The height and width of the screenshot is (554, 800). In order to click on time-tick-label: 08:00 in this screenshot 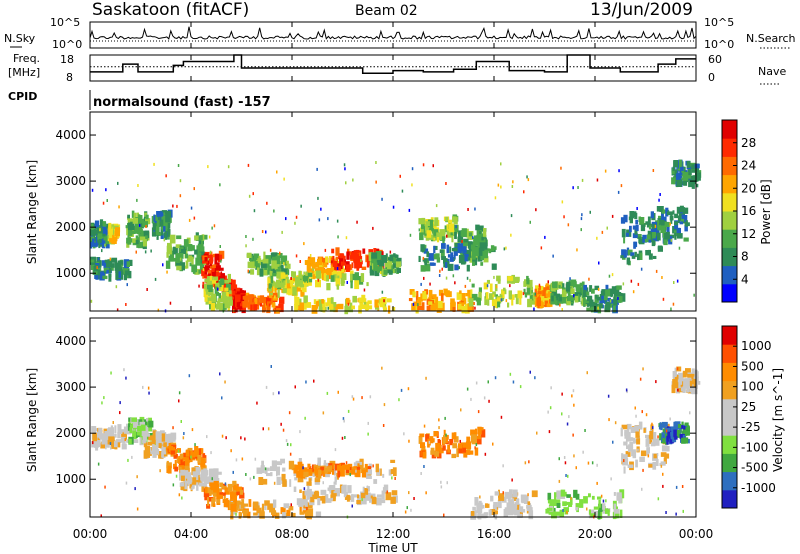, I will do `click(292, 534)`.